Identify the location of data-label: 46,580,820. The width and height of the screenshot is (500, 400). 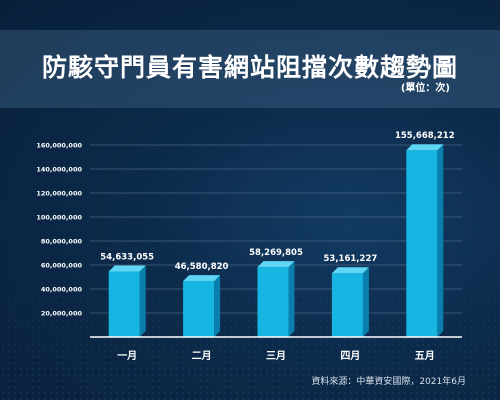
(202, 267).